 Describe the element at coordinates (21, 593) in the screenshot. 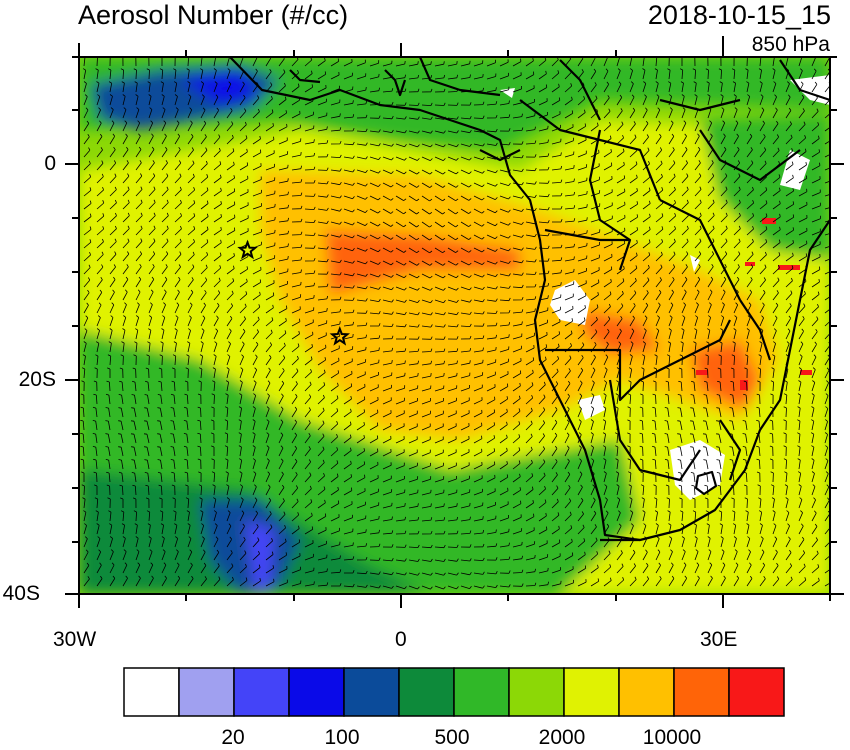

I see `y-label-40s: 40S` at that location.